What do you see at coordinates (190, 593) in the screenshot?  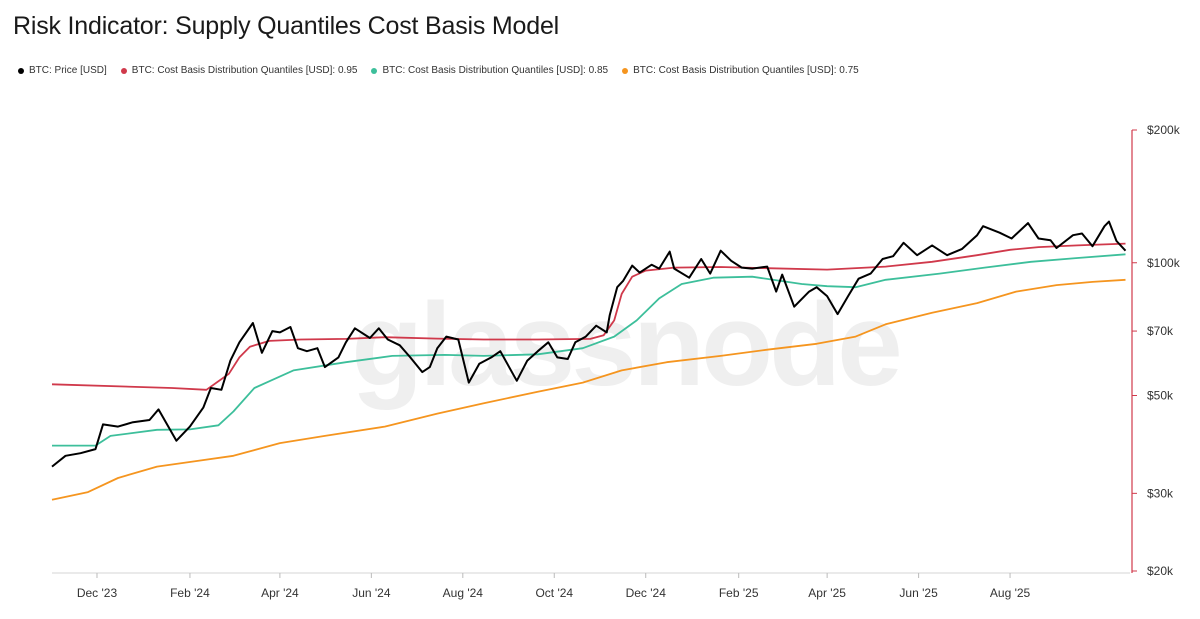 I see `x-tick-label: Feb '24` at bounding box center [190, 593].